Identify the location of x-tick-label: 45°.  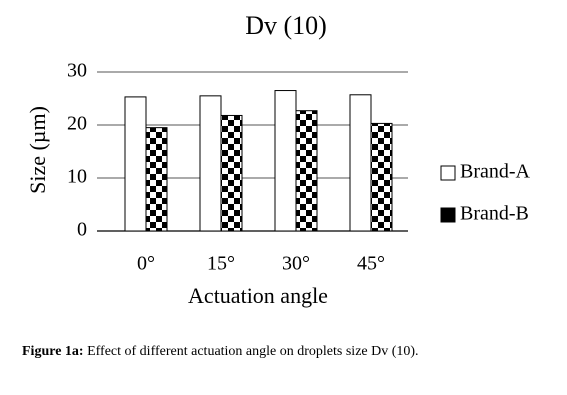
(371, 264).